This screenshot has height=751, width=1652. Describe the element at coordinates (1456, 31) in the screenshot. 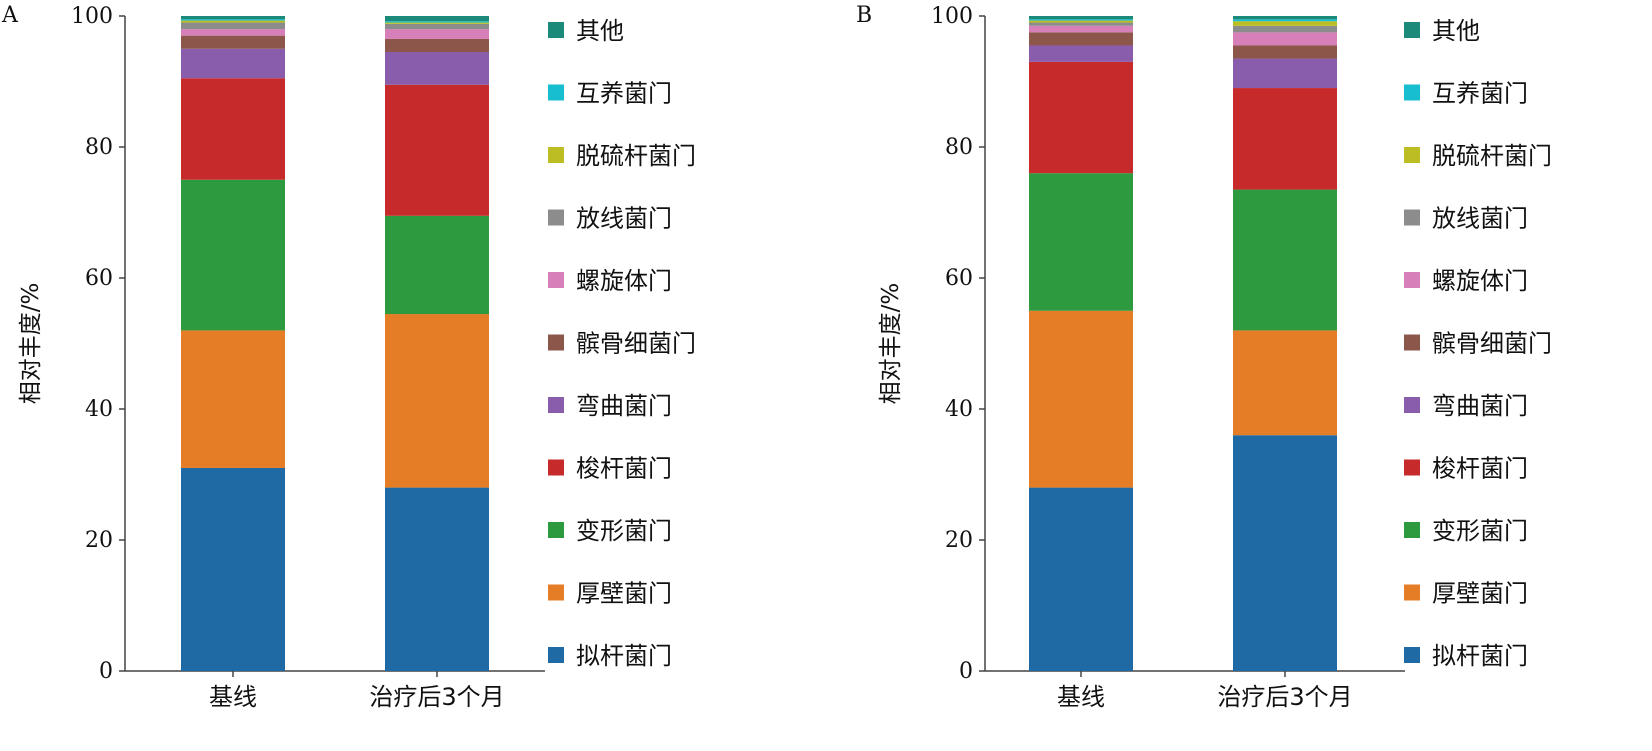

I see `legend-label: 其他` at that location.